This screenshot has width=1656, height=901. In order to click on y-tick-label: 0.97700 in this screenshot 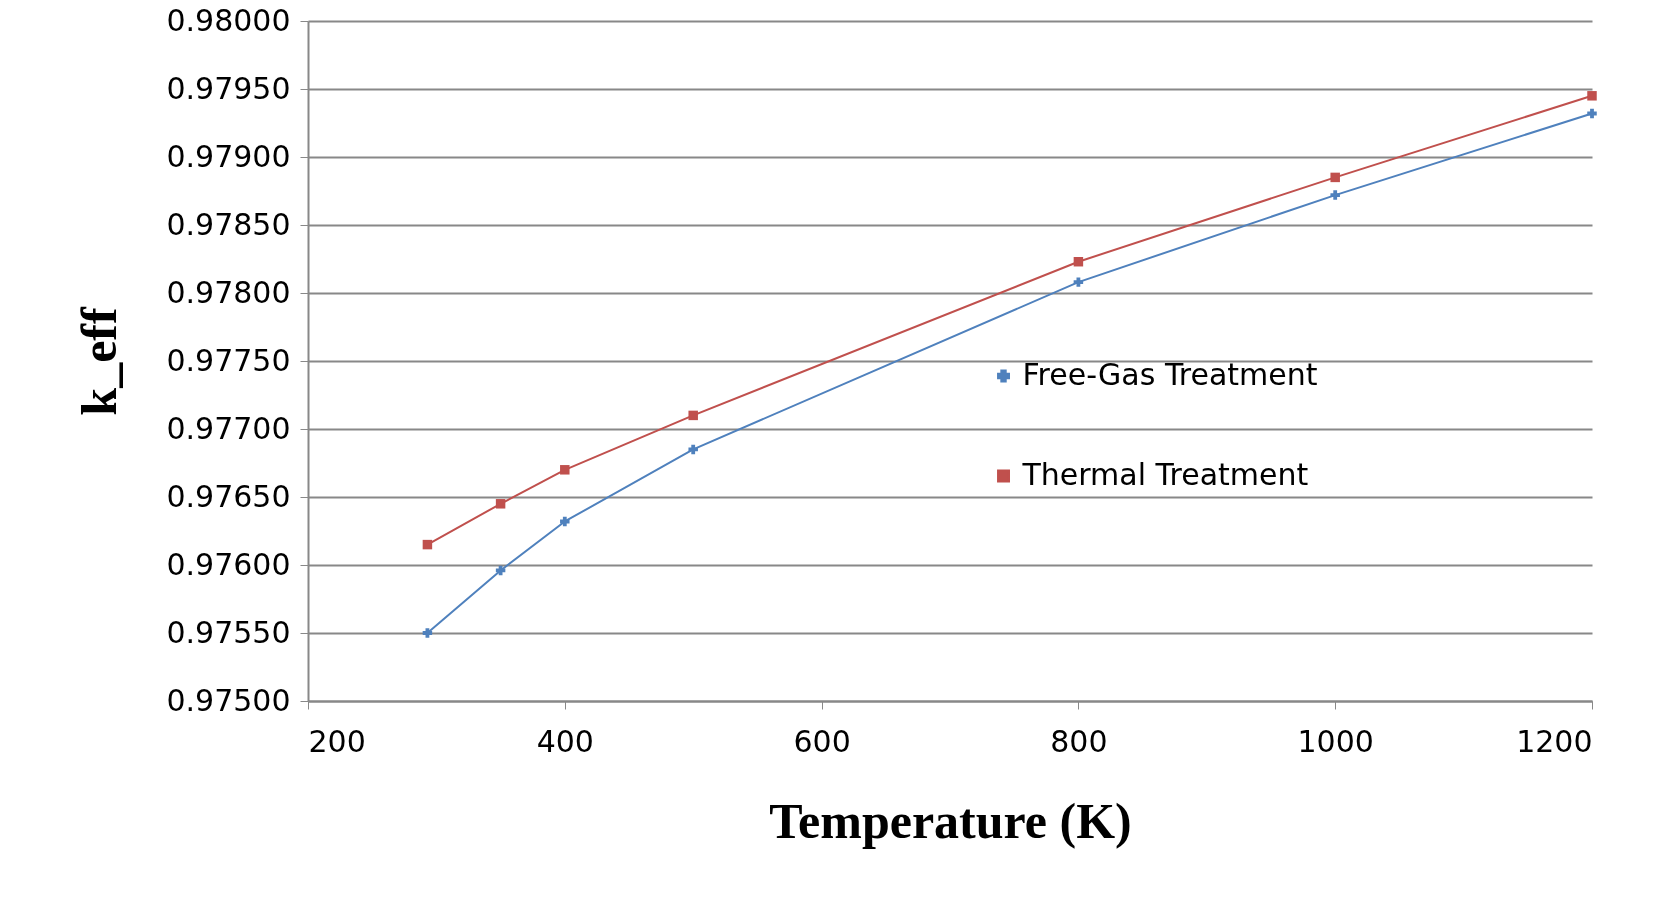, I will do `click(228, 428)`.